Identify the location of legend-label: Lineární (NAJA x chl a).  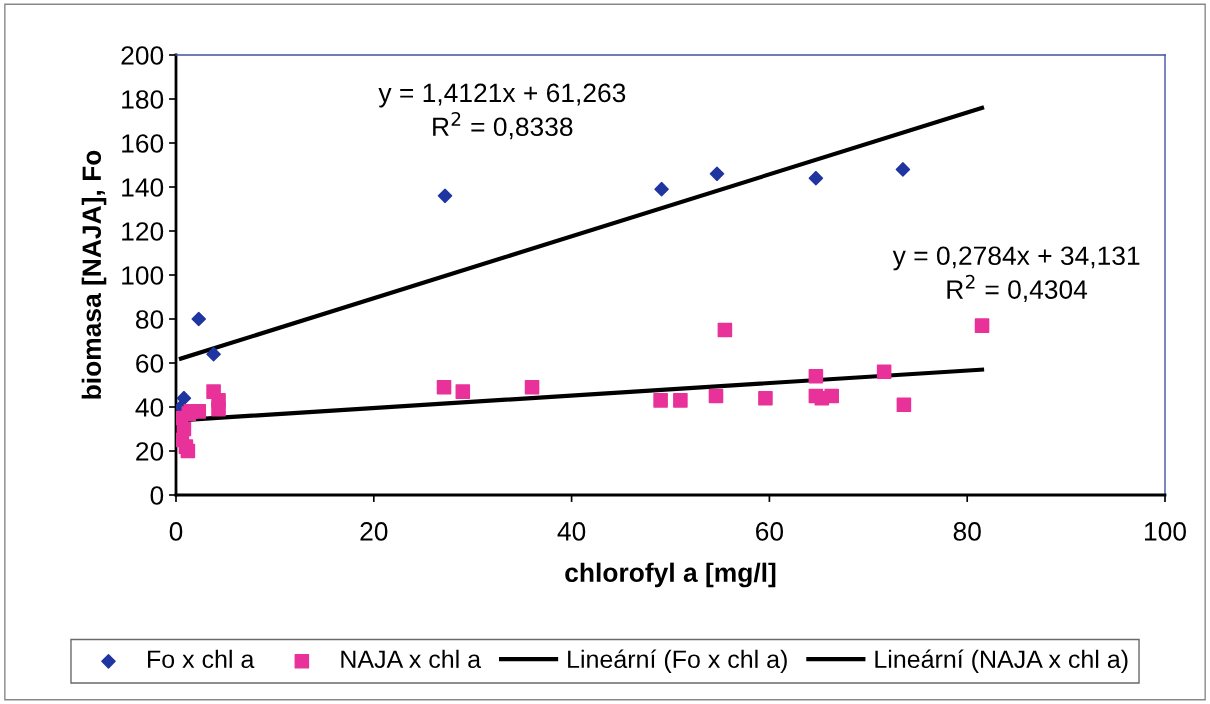
(1001, 661).